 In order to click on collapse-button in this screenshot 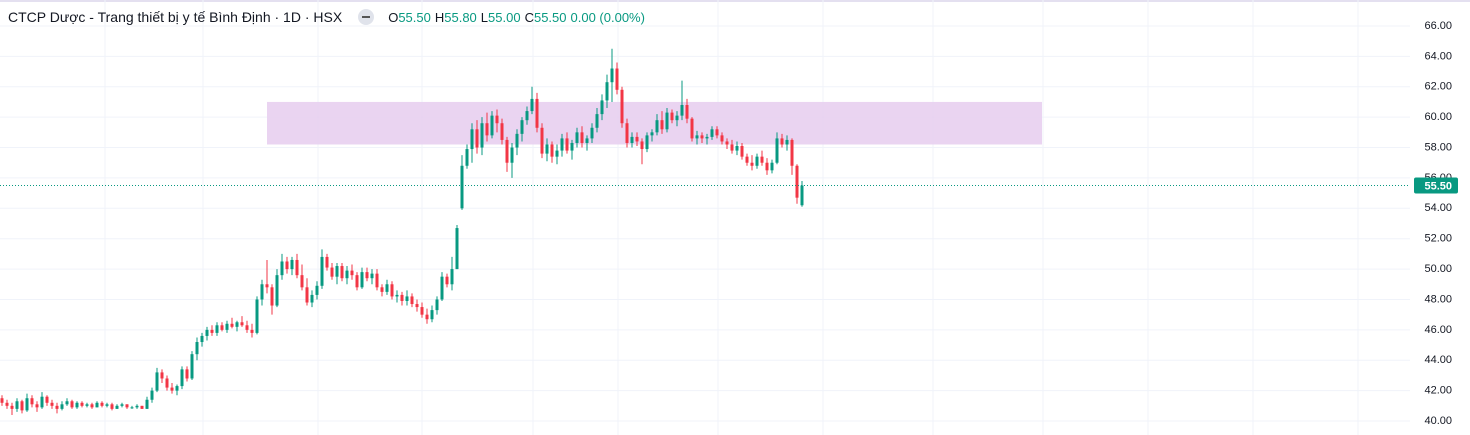, I will do `click(366, 17)`.